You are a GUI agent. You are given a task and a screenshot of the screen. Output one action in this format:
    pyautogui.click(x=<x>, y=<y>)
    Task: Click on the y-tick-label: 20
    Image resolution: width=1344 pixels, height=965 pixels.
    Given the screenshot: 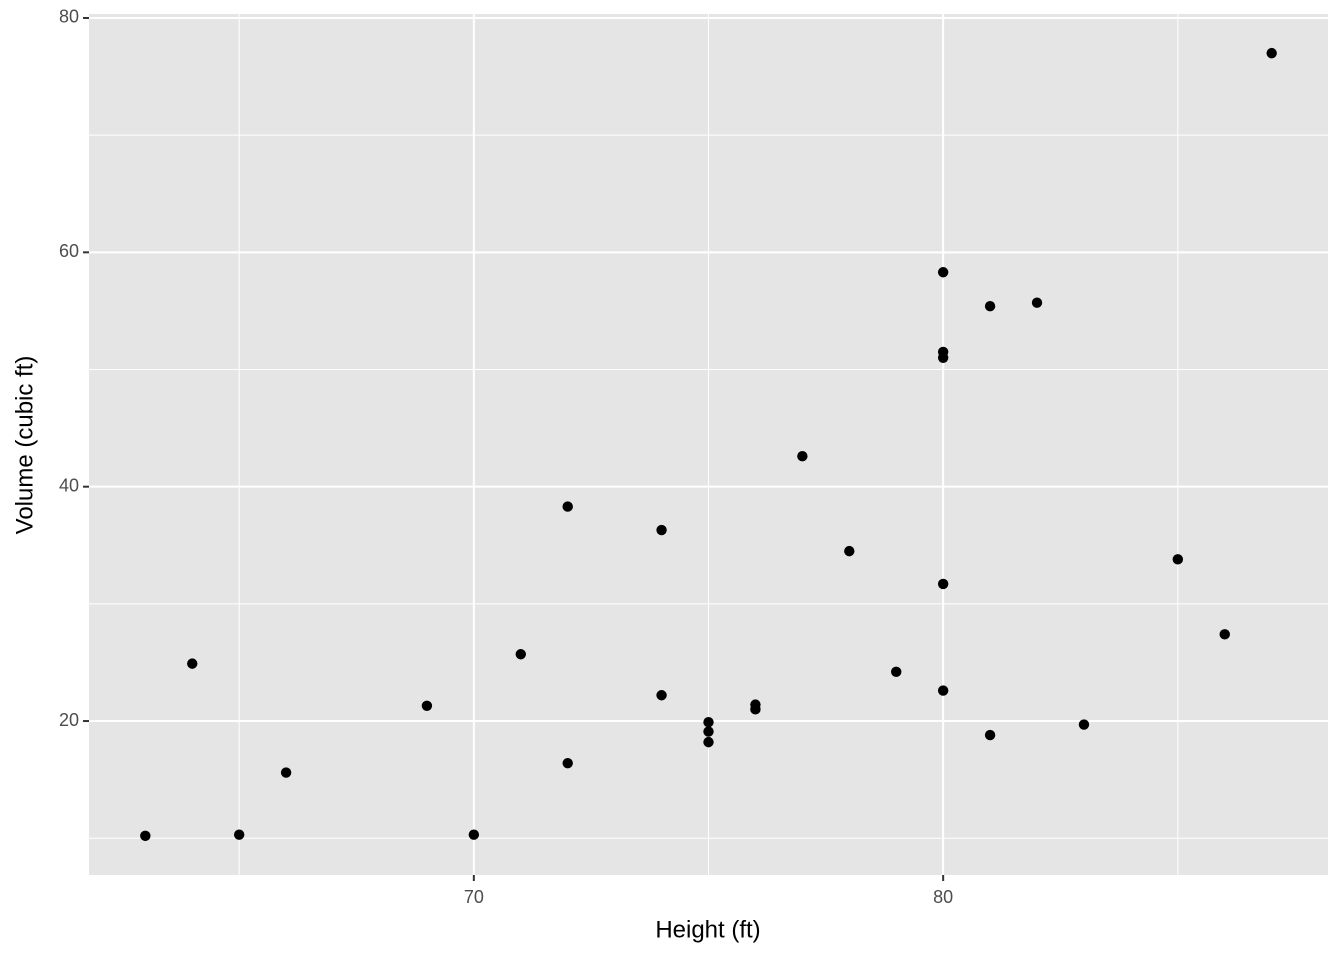 What is the action you would take?
    pyautogui.click(x=69, y=720)
    